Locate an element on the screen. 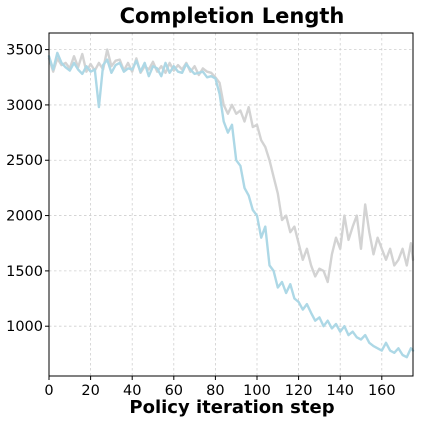  x-tick-label: 140 is located at coordinates (340, 391).